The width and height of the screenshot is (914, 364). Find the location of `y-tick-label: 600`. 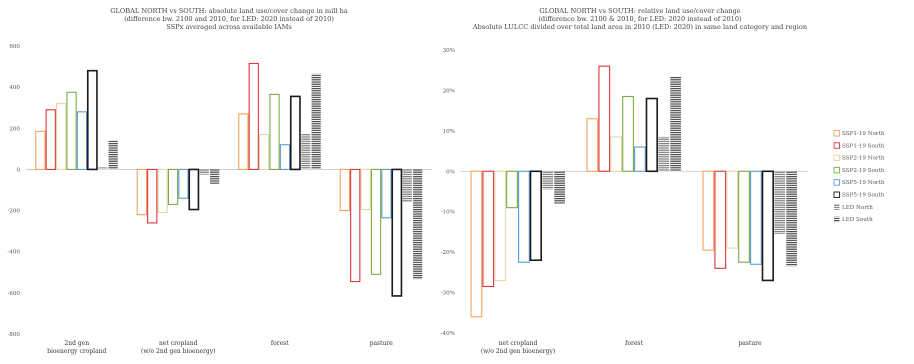

y-tick-label: 600 is located at coordinates (14, 47).